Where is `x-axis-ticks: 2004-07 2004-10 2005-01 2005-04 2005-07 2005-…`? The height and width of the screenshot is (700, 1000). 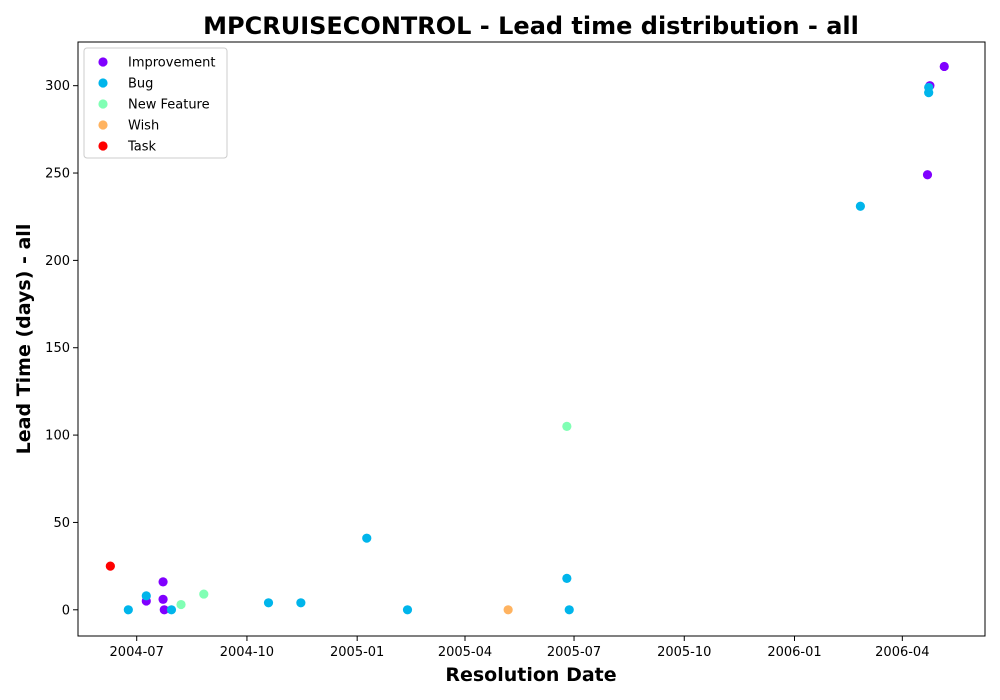 x-axis-ticks: 2004-07 2004-10 2005-01 2005-04 2005-07 2005-… is located at coordinates (519, 648).